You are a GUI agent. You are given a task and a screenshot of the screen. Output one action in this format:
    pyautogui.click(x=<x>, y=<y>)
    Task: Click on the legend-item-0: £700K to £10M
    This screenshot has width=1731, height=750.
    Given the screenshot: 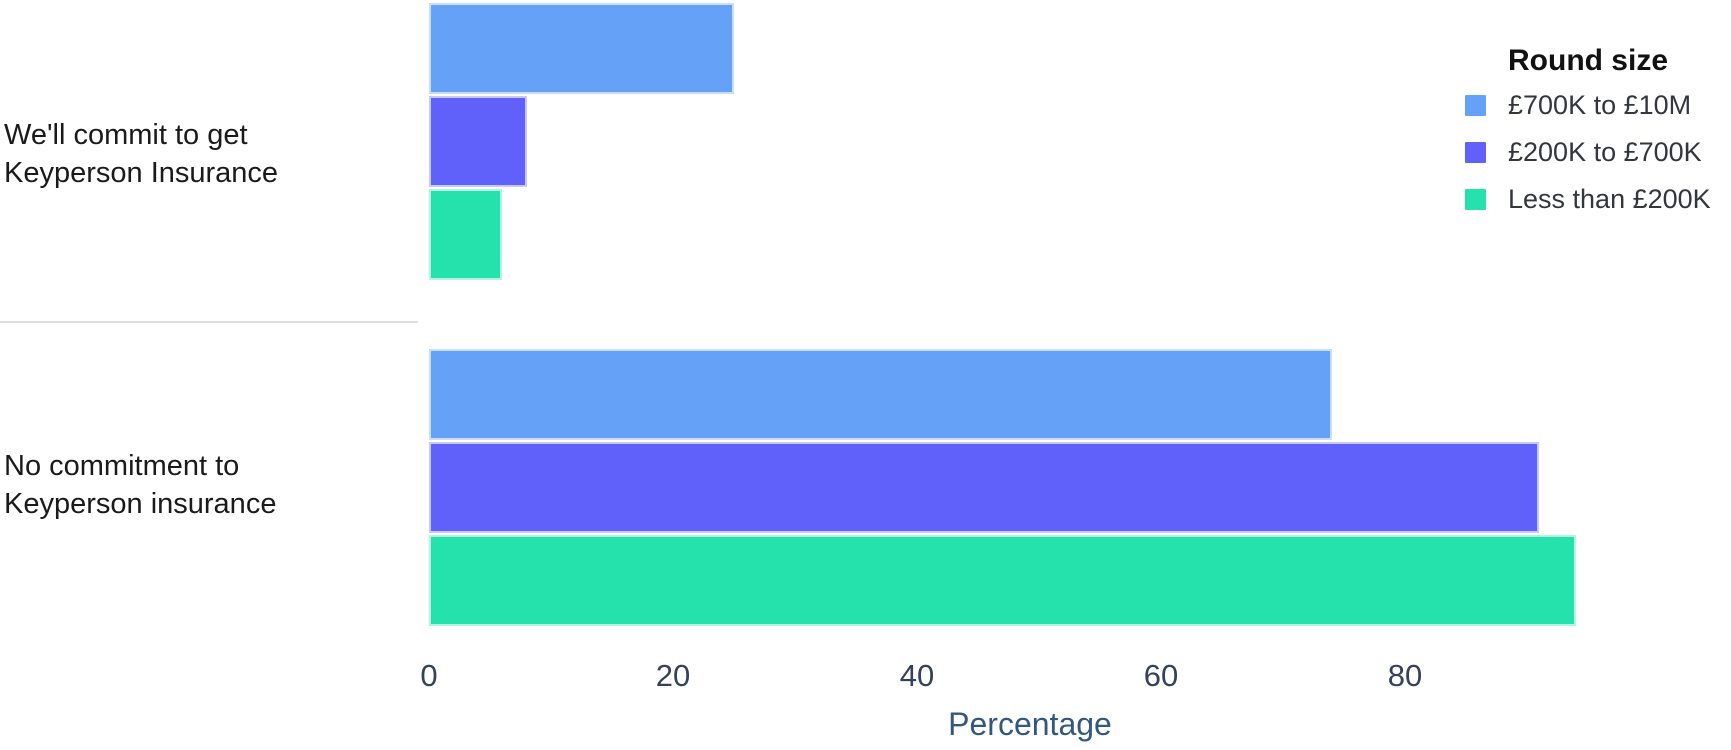 What is the action you would take?
    pyautogui.click(x=1586, y=105)
    